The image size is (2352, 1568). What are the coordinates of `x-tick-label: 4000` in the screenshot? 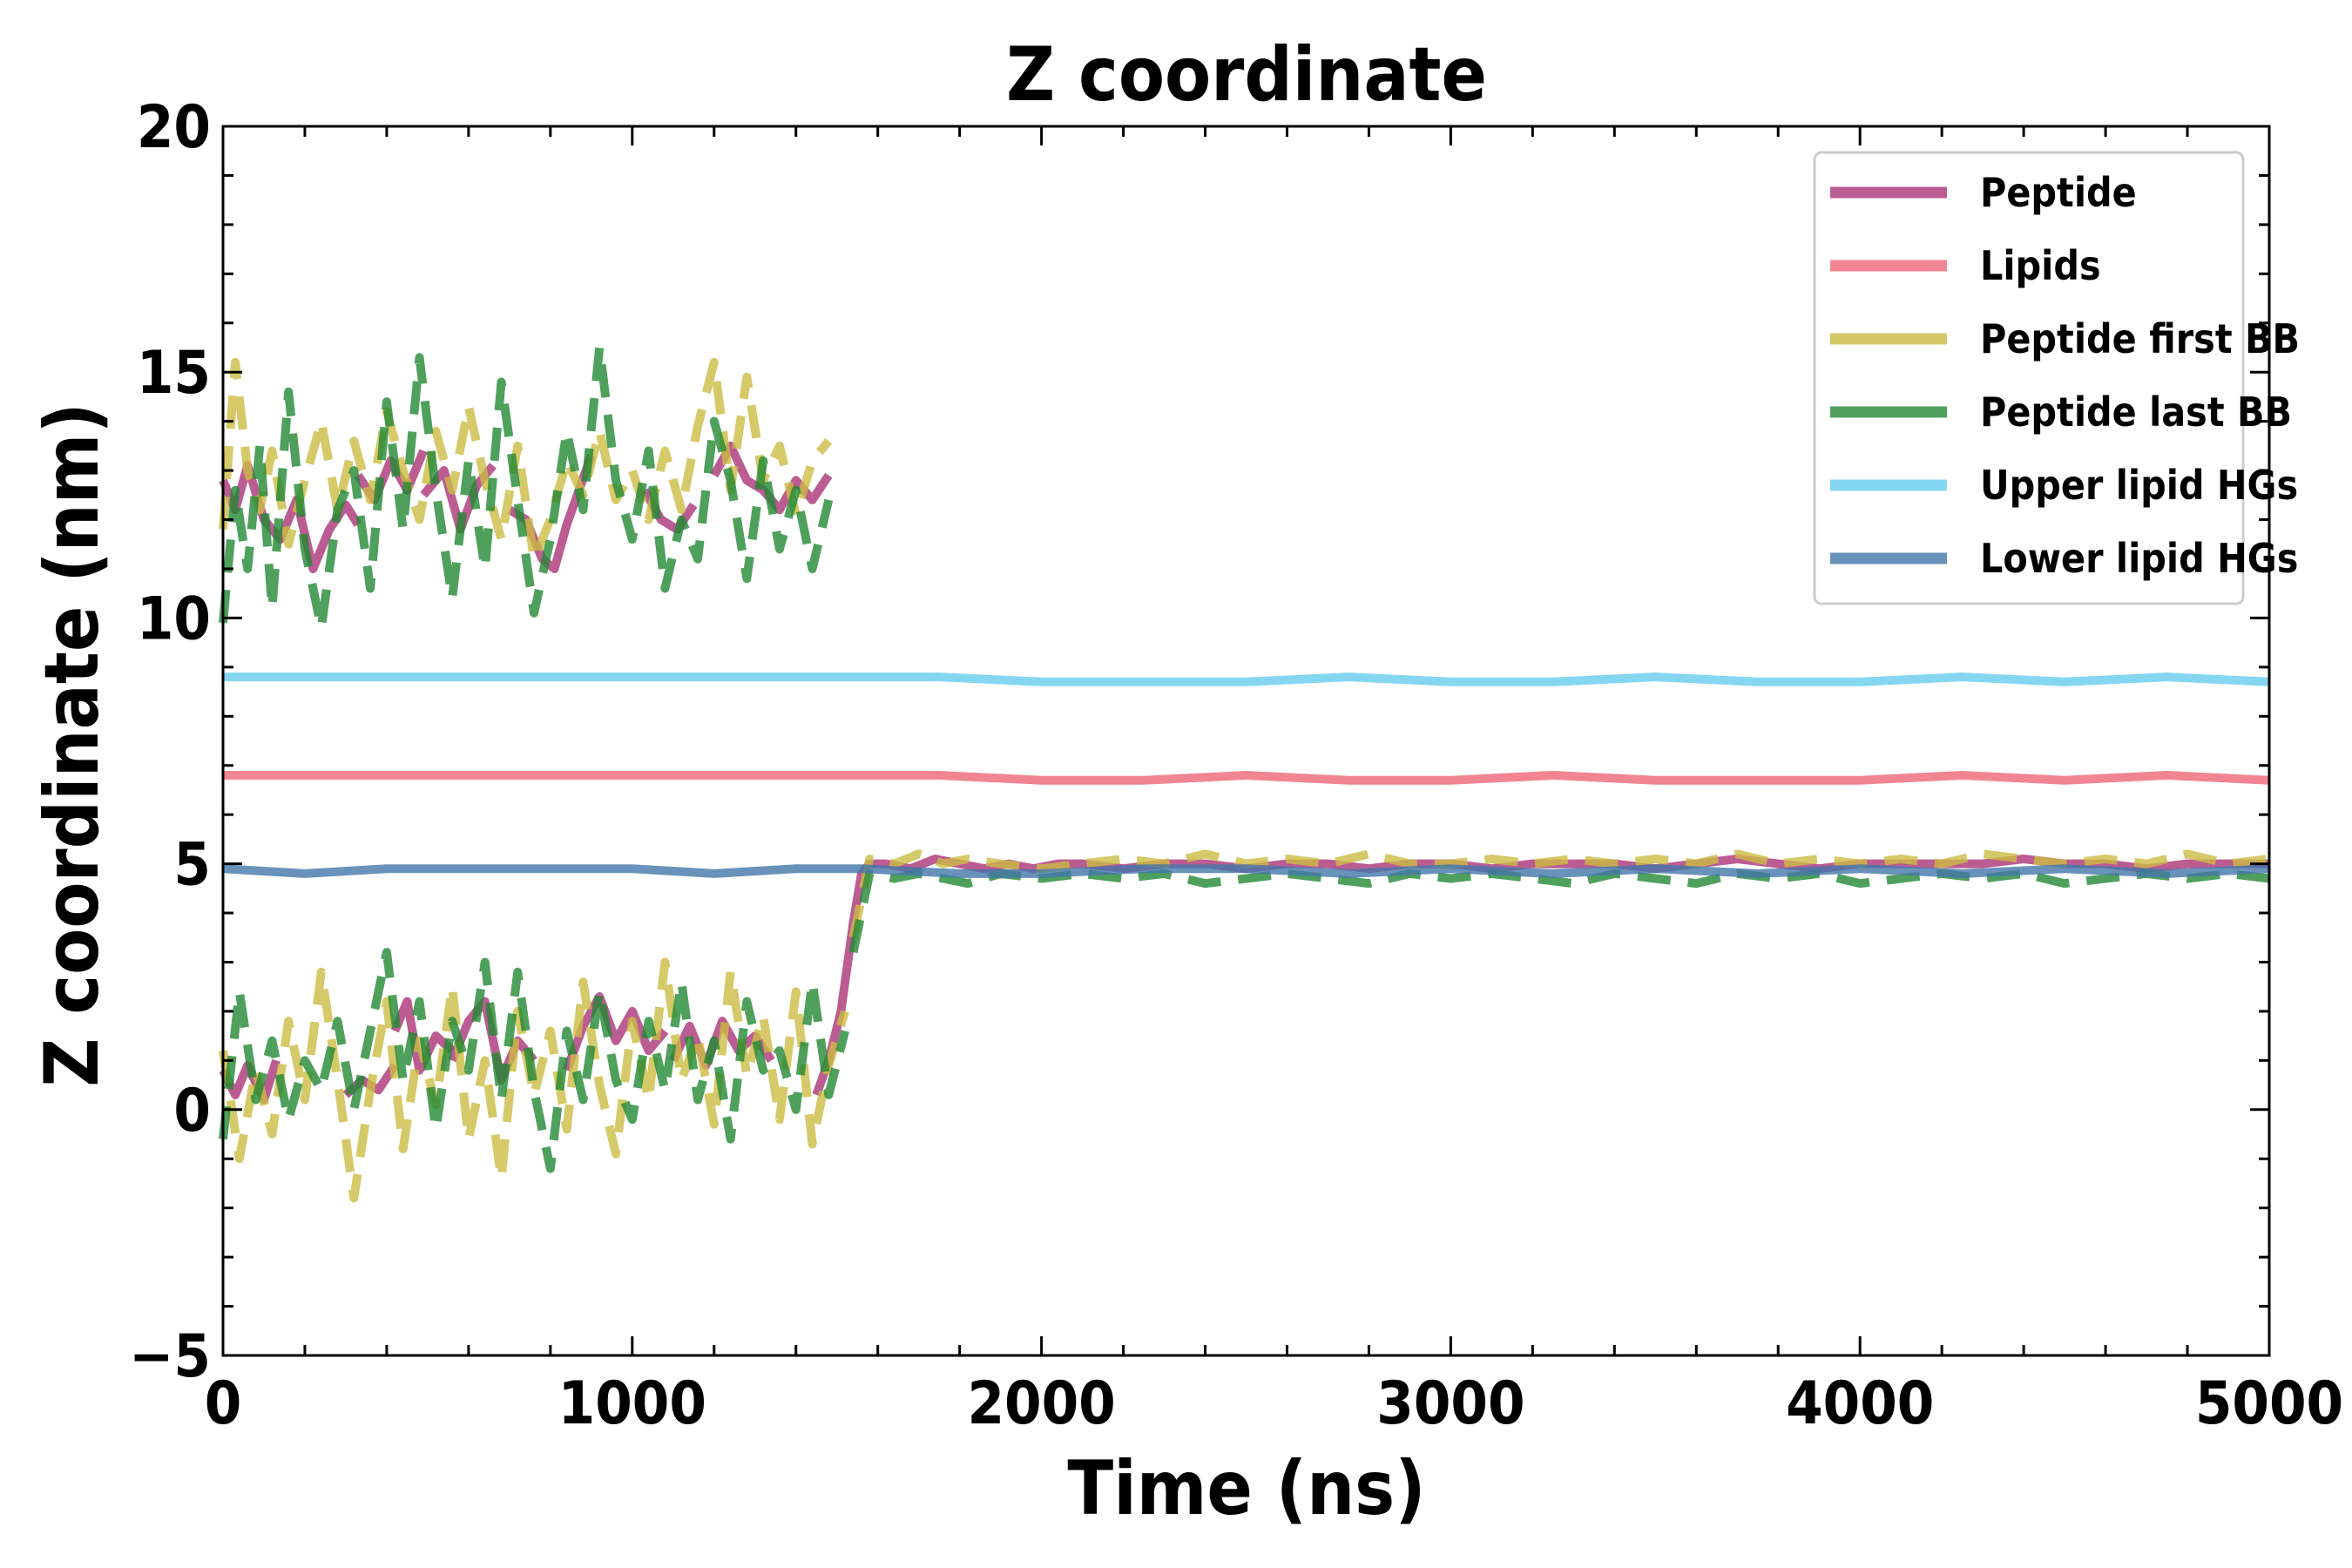 It's located at (1860, 1403).